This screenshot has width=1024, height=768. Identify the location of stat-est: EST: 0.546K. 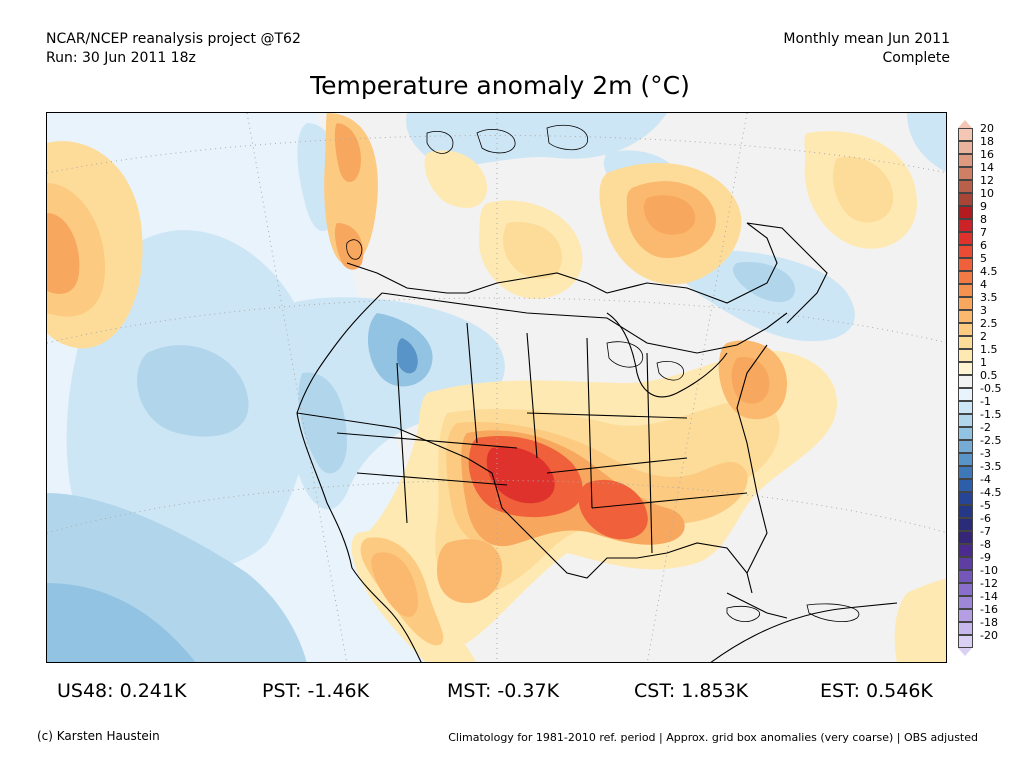
(876, 691).